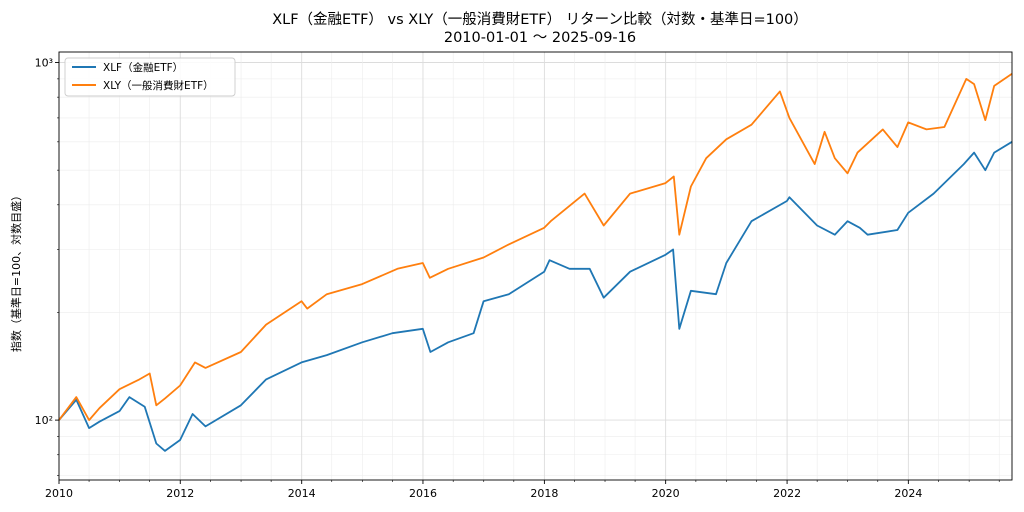 The image size is (1024, 512). Describe the element at coordinates (44, 63) in the screenshot. I see `y-tick-label: 10³` at that location.